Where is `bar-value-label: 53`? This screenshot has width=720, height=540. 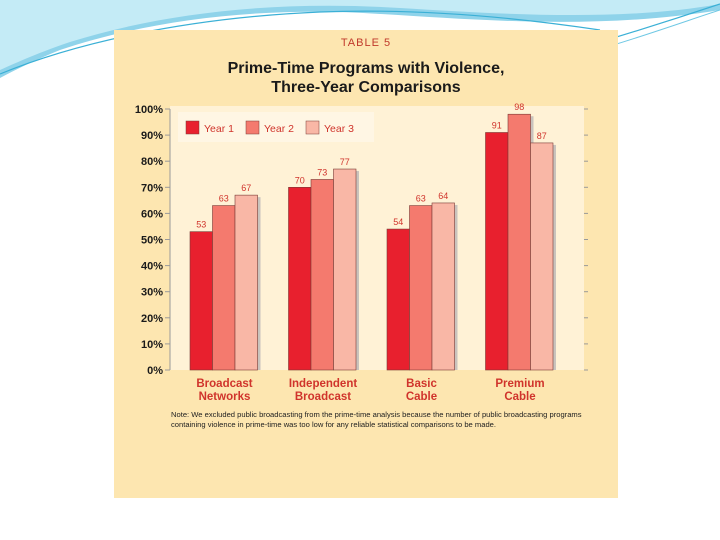 bar-value-label: 53 is located at coordinates (201, 225).